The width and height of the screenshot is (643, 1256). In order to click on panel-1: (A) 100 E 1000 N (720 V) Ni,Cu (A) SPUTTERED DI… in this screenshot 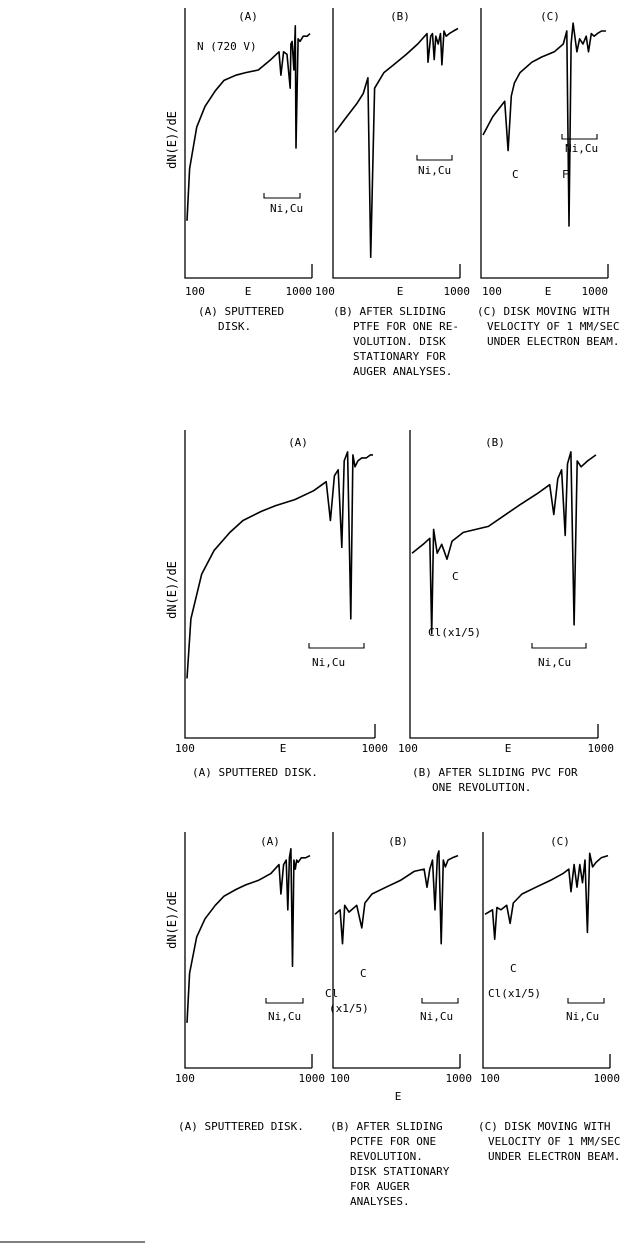, I will do `click(248, 170)`.